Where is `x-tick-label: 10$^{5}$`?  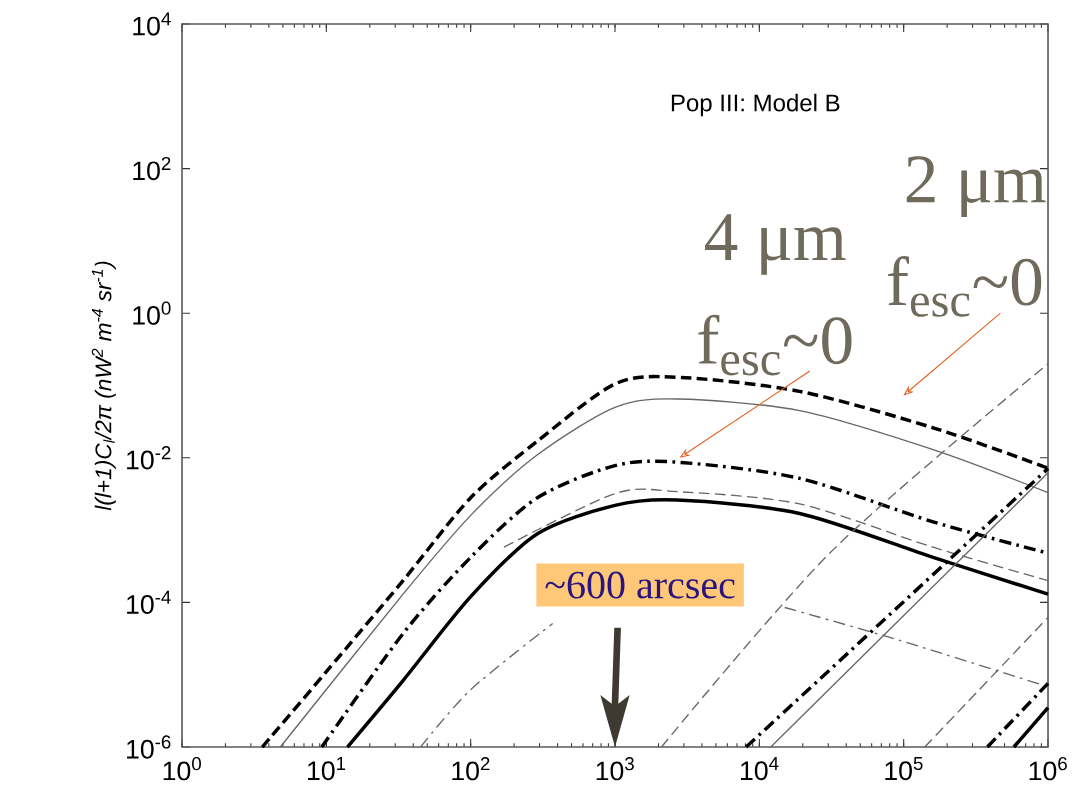
x-tick-label: 10$^{5}$ is located at coordinates (904, 769).